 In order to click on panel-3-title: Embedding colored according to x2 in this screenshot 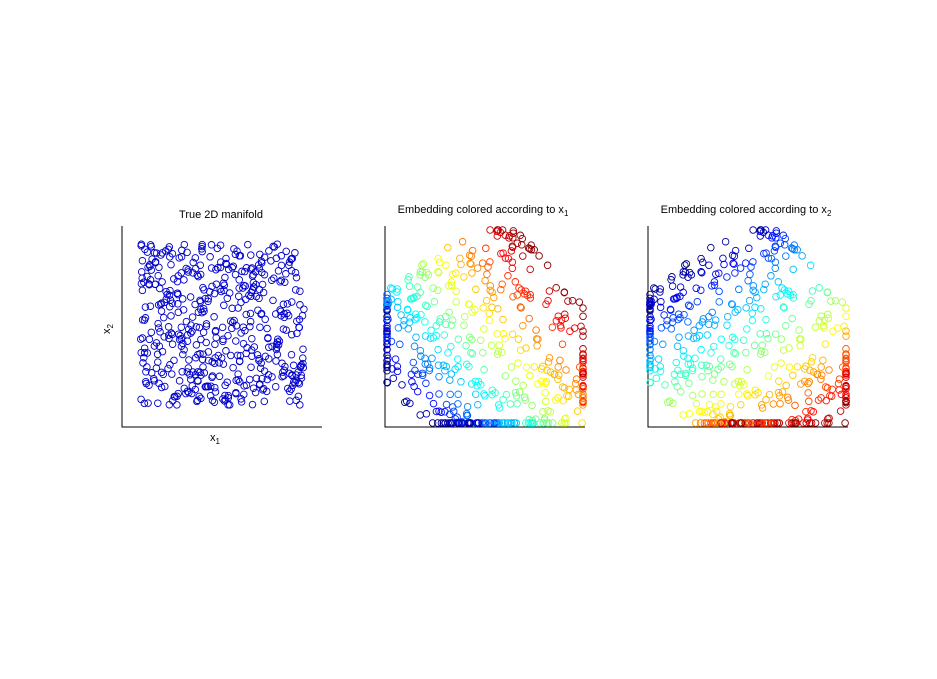, I will do `click(746, 211)`.